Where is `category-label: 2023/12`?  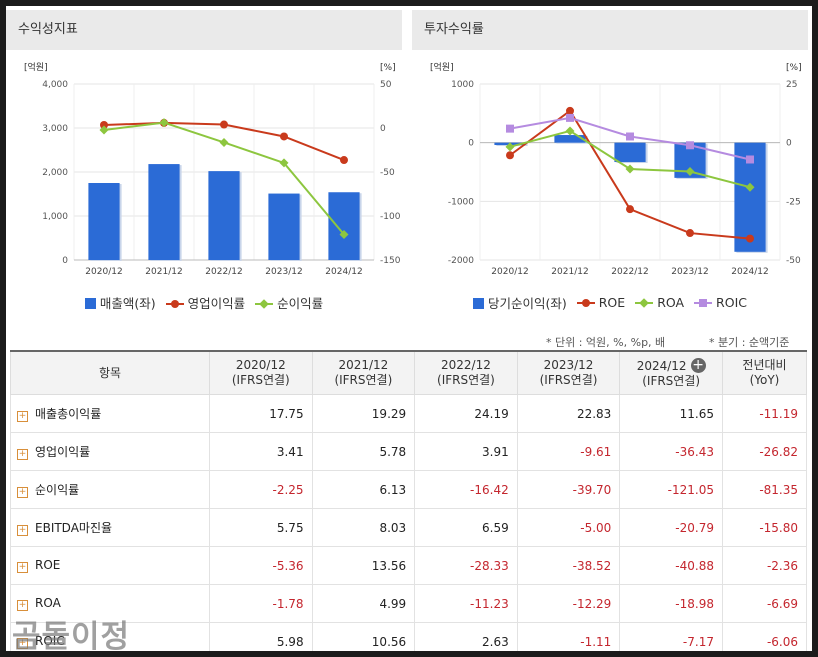
category-label: 2023/12 is located at coordinates (689, 272).